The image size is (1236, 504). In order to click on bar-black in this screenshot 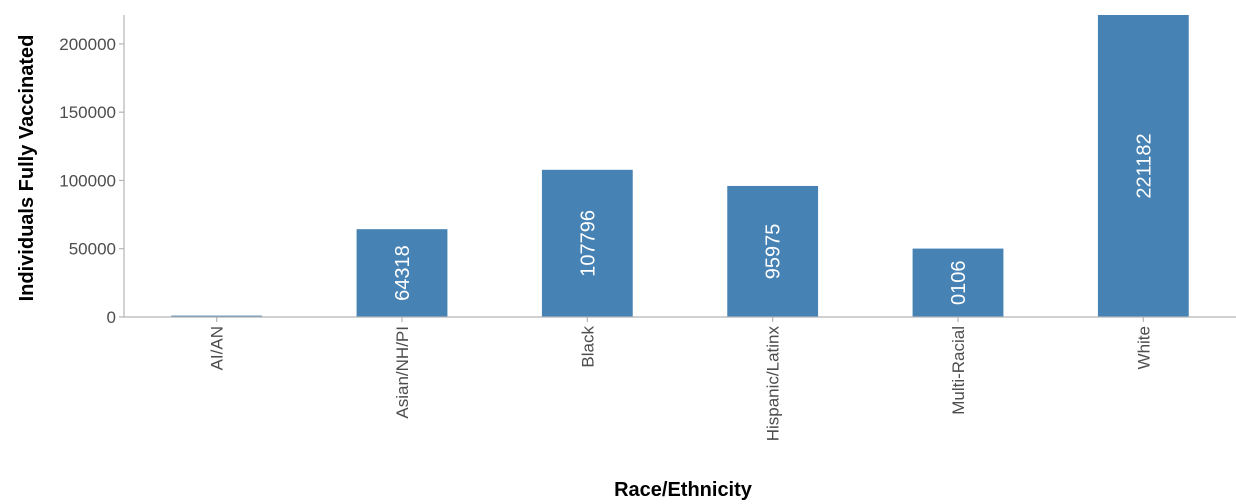, I will do `click(587, 243)`.